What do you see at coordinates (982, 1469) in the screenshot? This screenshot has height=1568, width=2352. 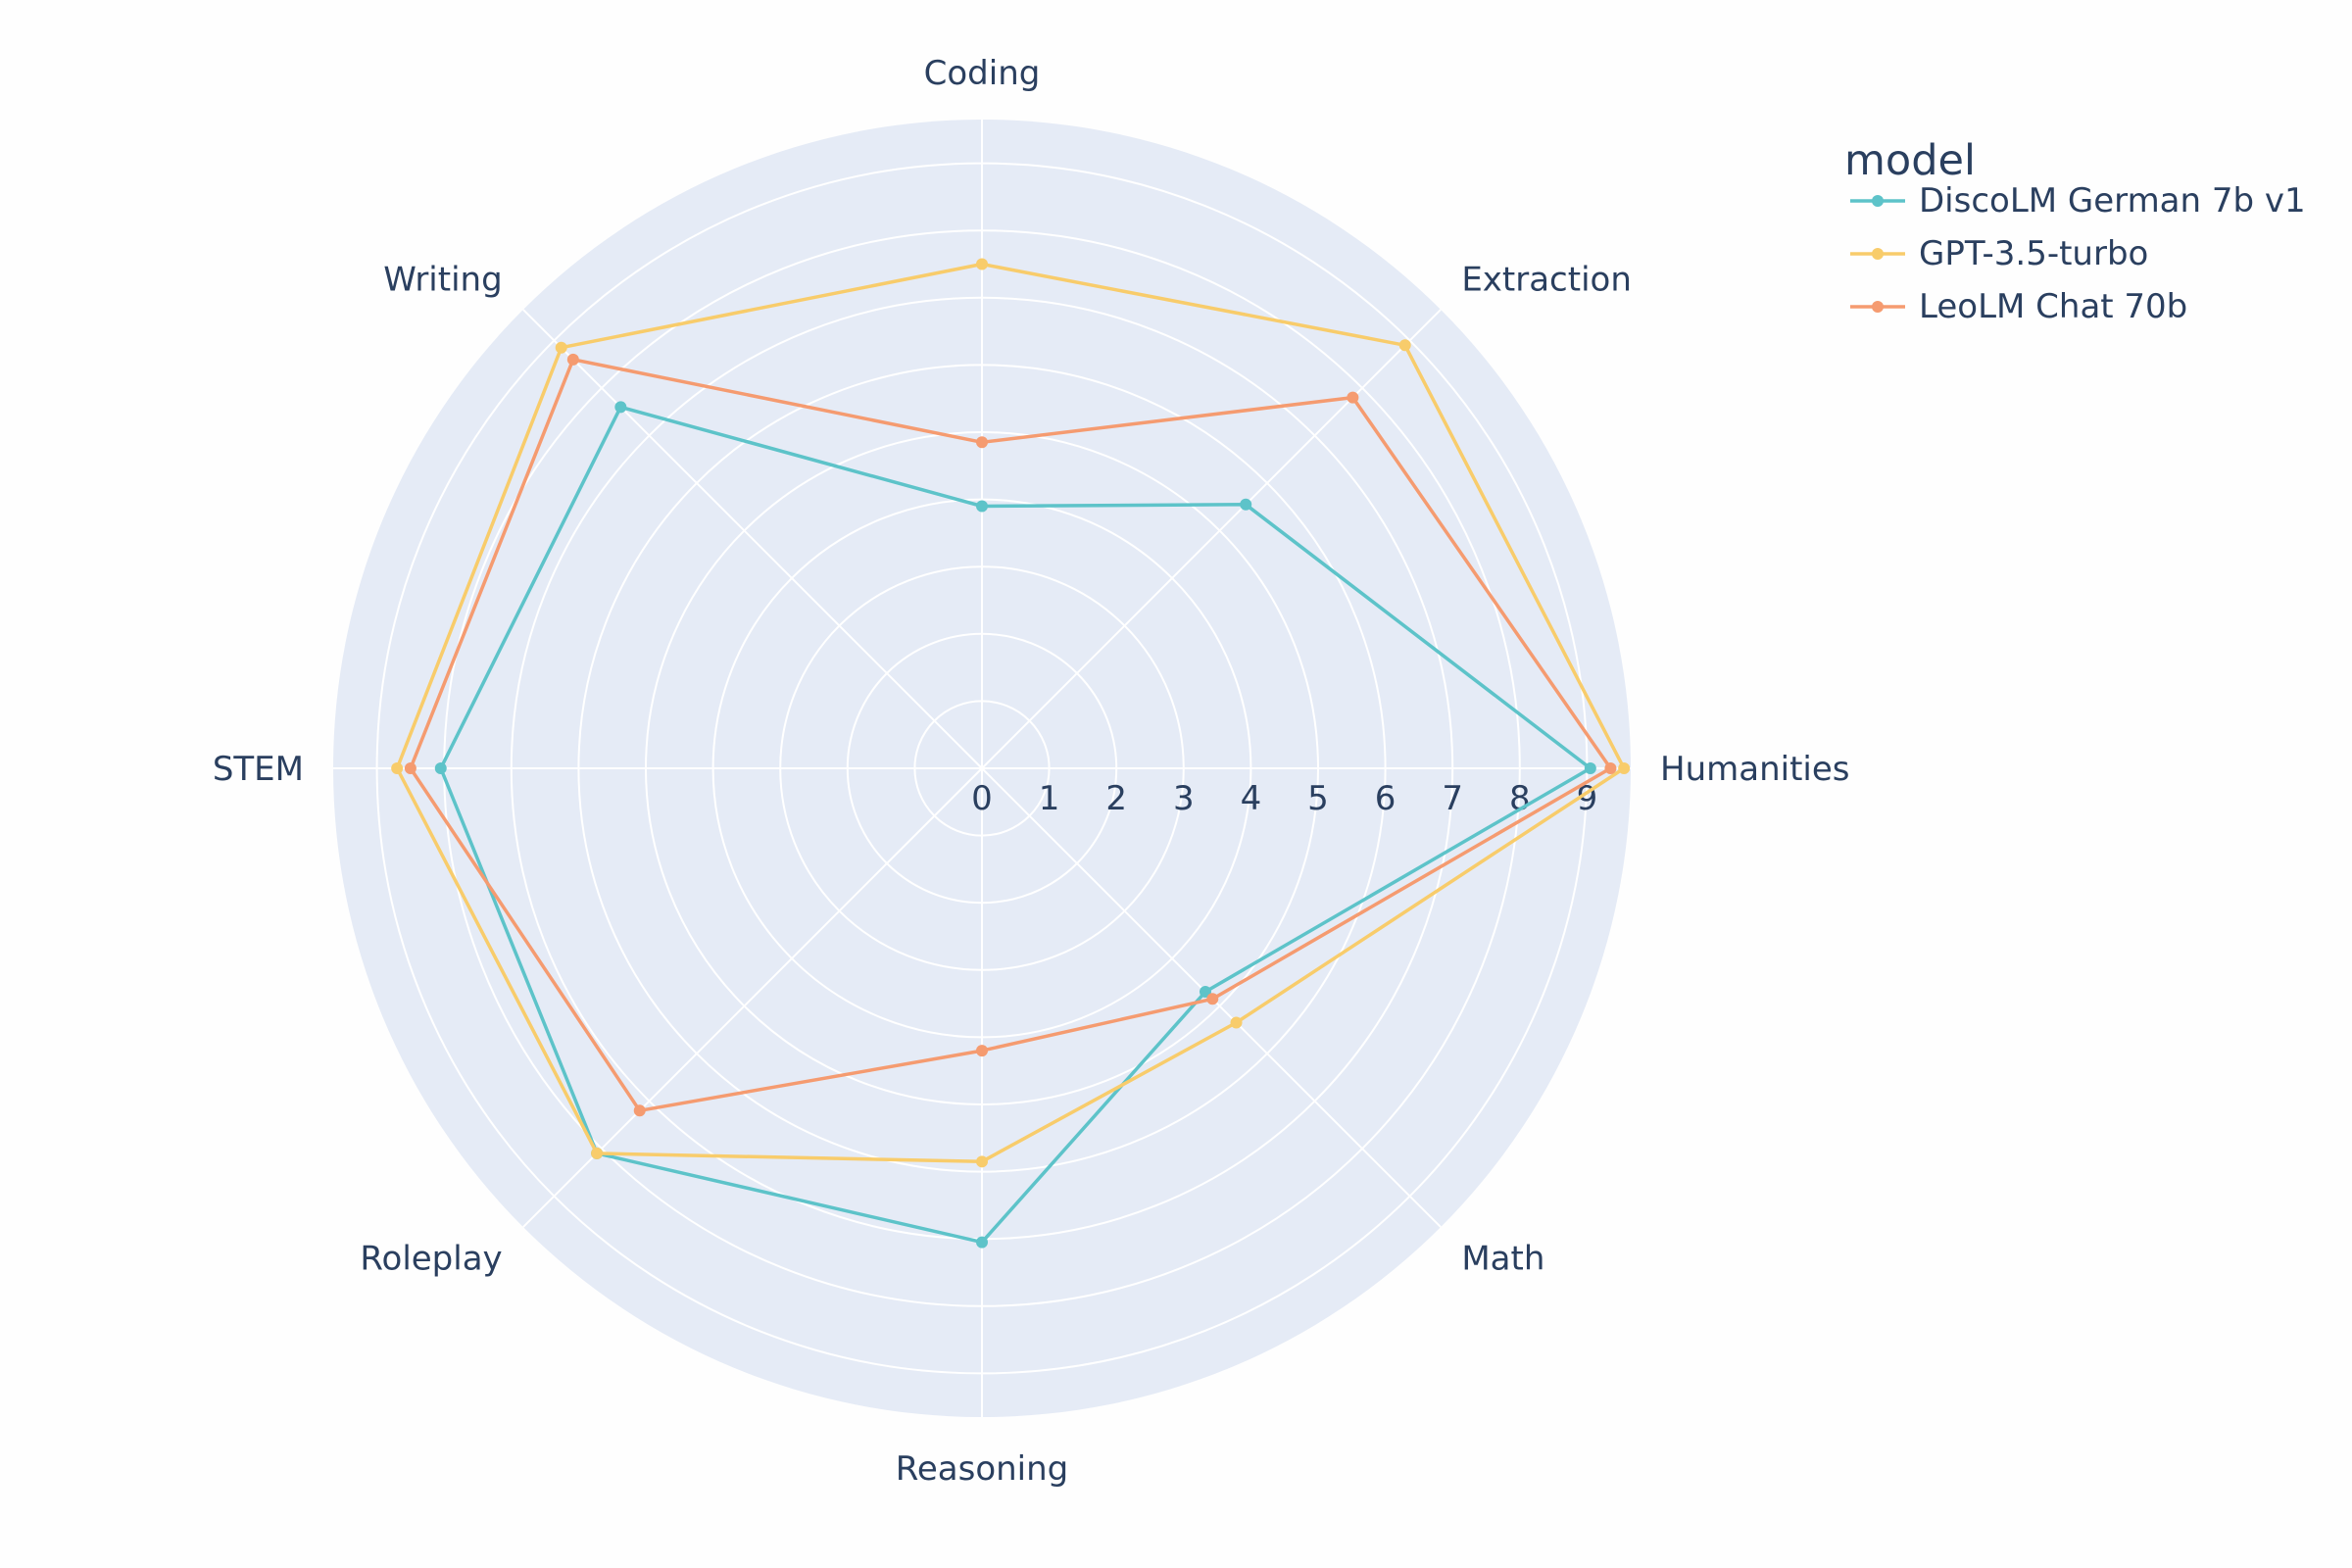 I see `axis-label-reasoning: Reasoning` at bounding box center [982, 1469].